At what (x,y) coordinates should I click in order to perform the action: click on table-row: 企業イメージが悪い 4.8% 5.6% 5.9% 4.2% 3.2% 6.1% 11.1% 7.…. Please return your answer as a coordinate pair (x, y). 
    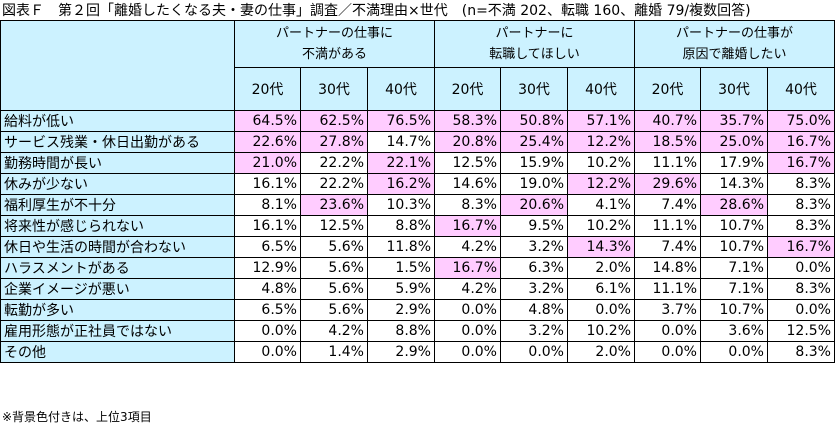
    Looking at the image, I should click on (417, 289).